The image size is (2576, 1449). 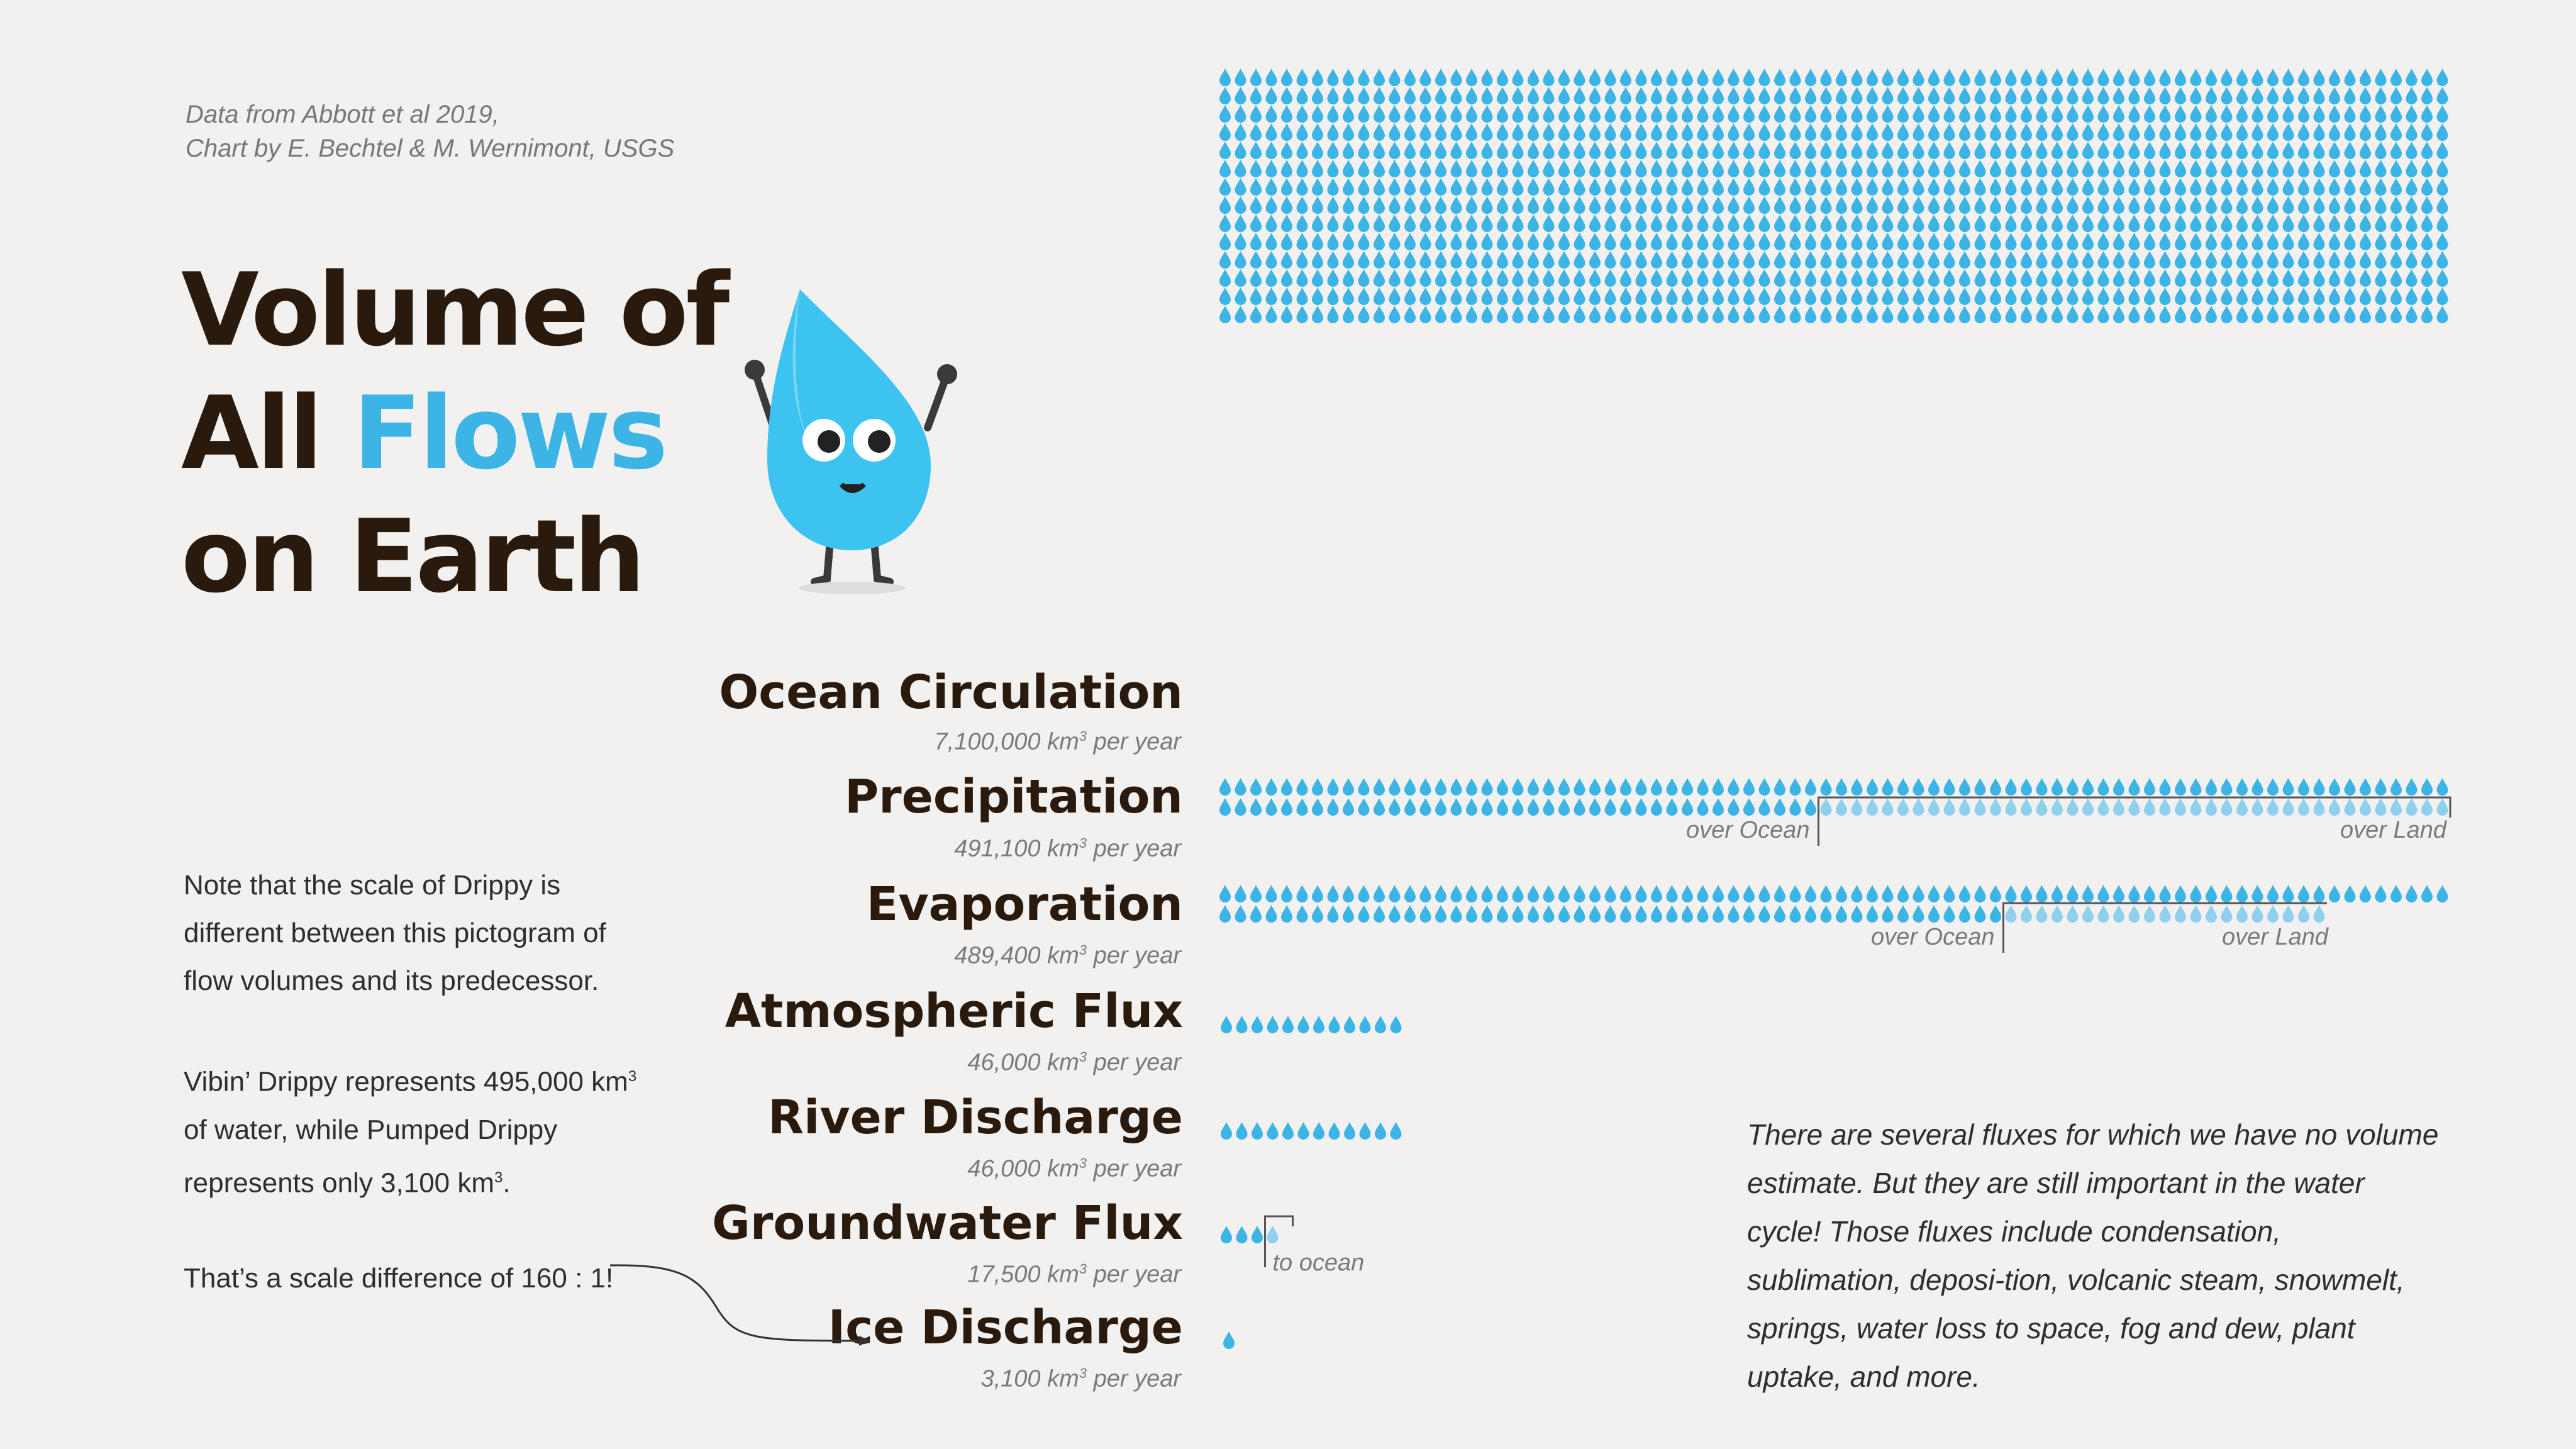 What do you see at coordinates (1319, 1263) in the screenshot?
I see `groundwater-ocean-label: to ocean` at bounding box center [1319, 1263].